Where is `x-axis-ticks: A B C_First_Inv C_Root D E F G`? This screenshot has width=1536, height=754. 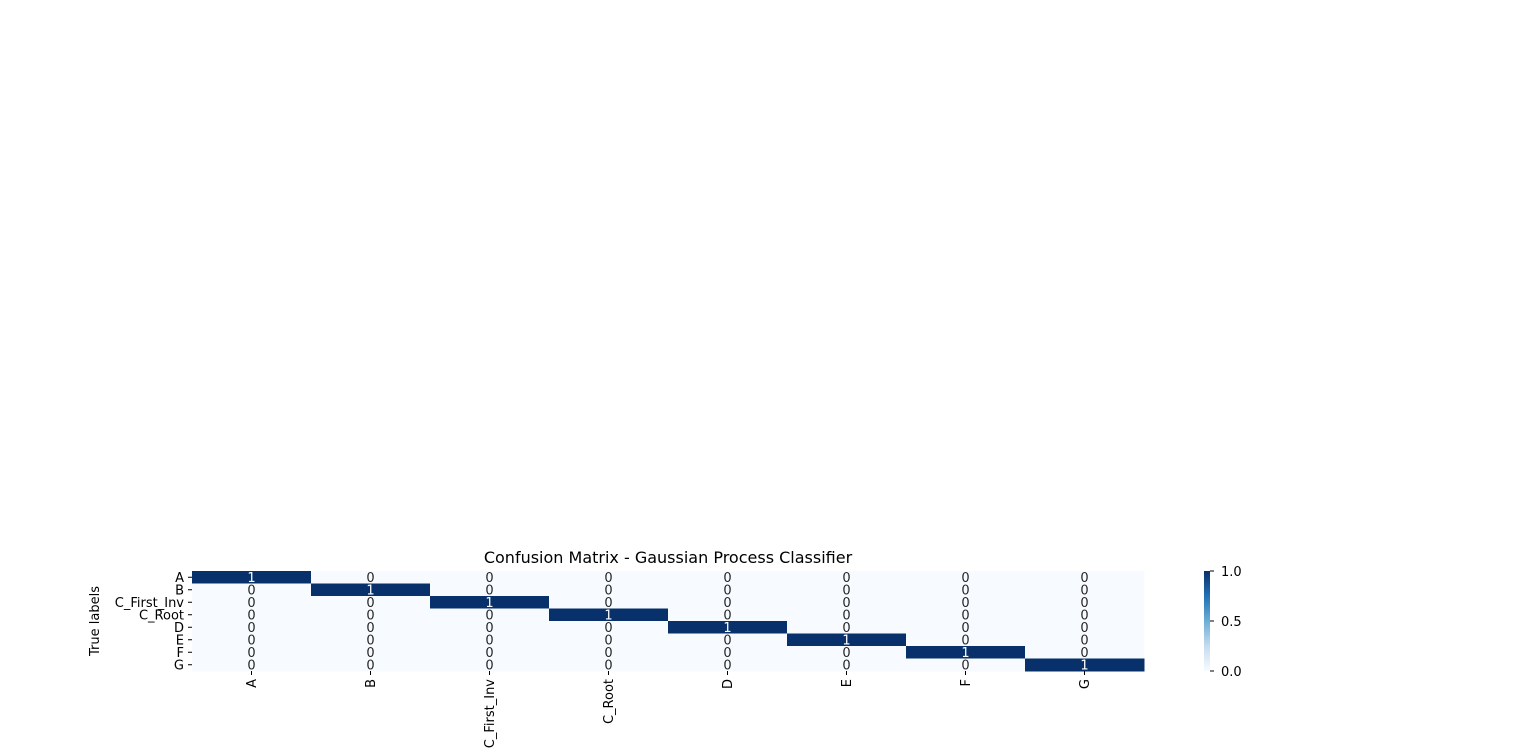 x-axis-ticks: A B C_First_Inv C_Root D E F G is located at coordinates (669, 709).